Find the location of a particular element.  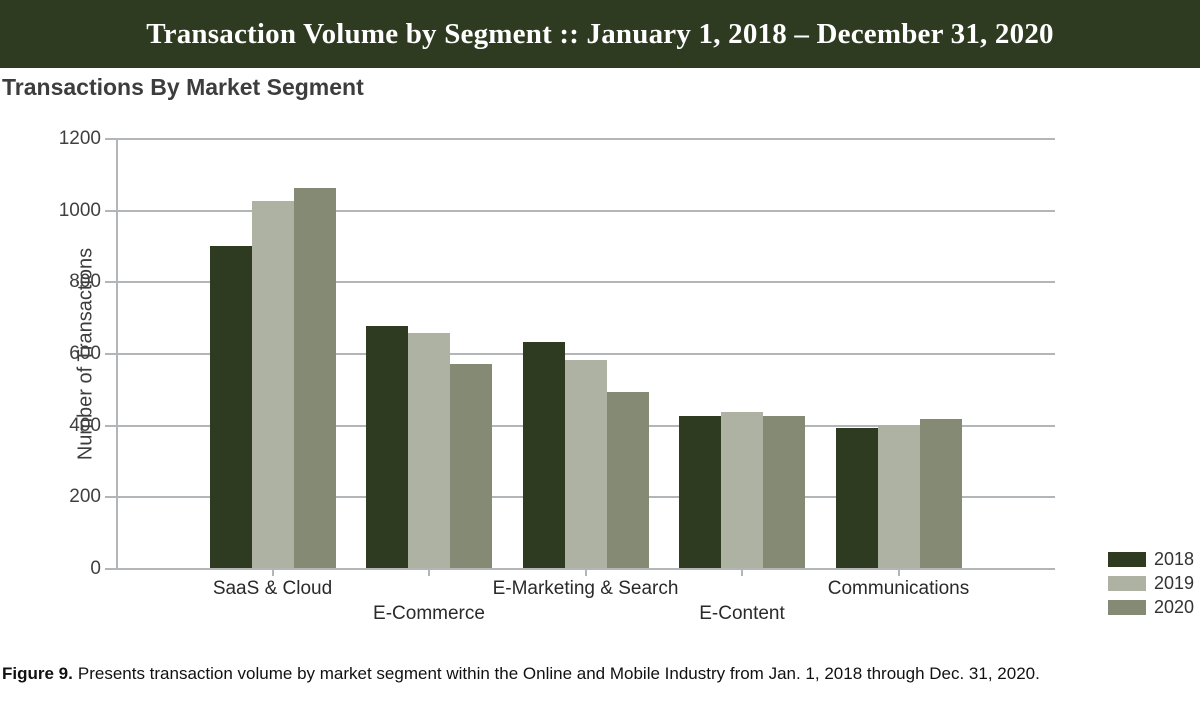

x-category-label: Communications is located at coordinates (898, 588).